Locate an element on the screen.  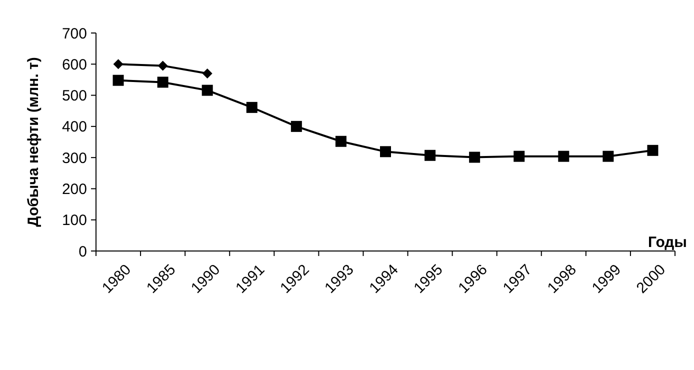
y-tick-label: 200 is located at coordinates (74, 189).